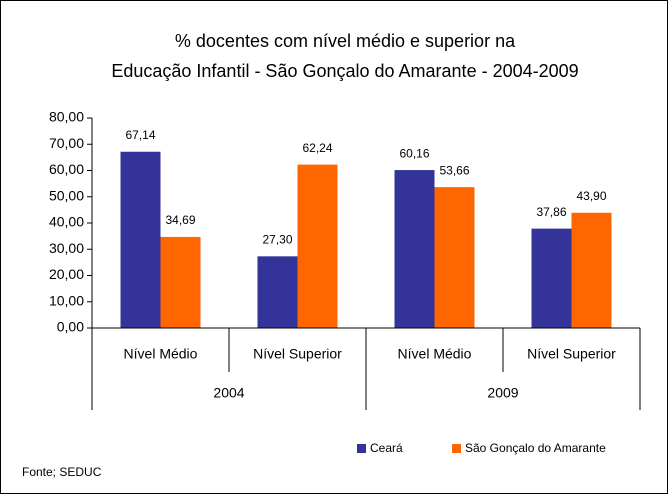  I want to click on value-label: 60,16, so click(414, 153).